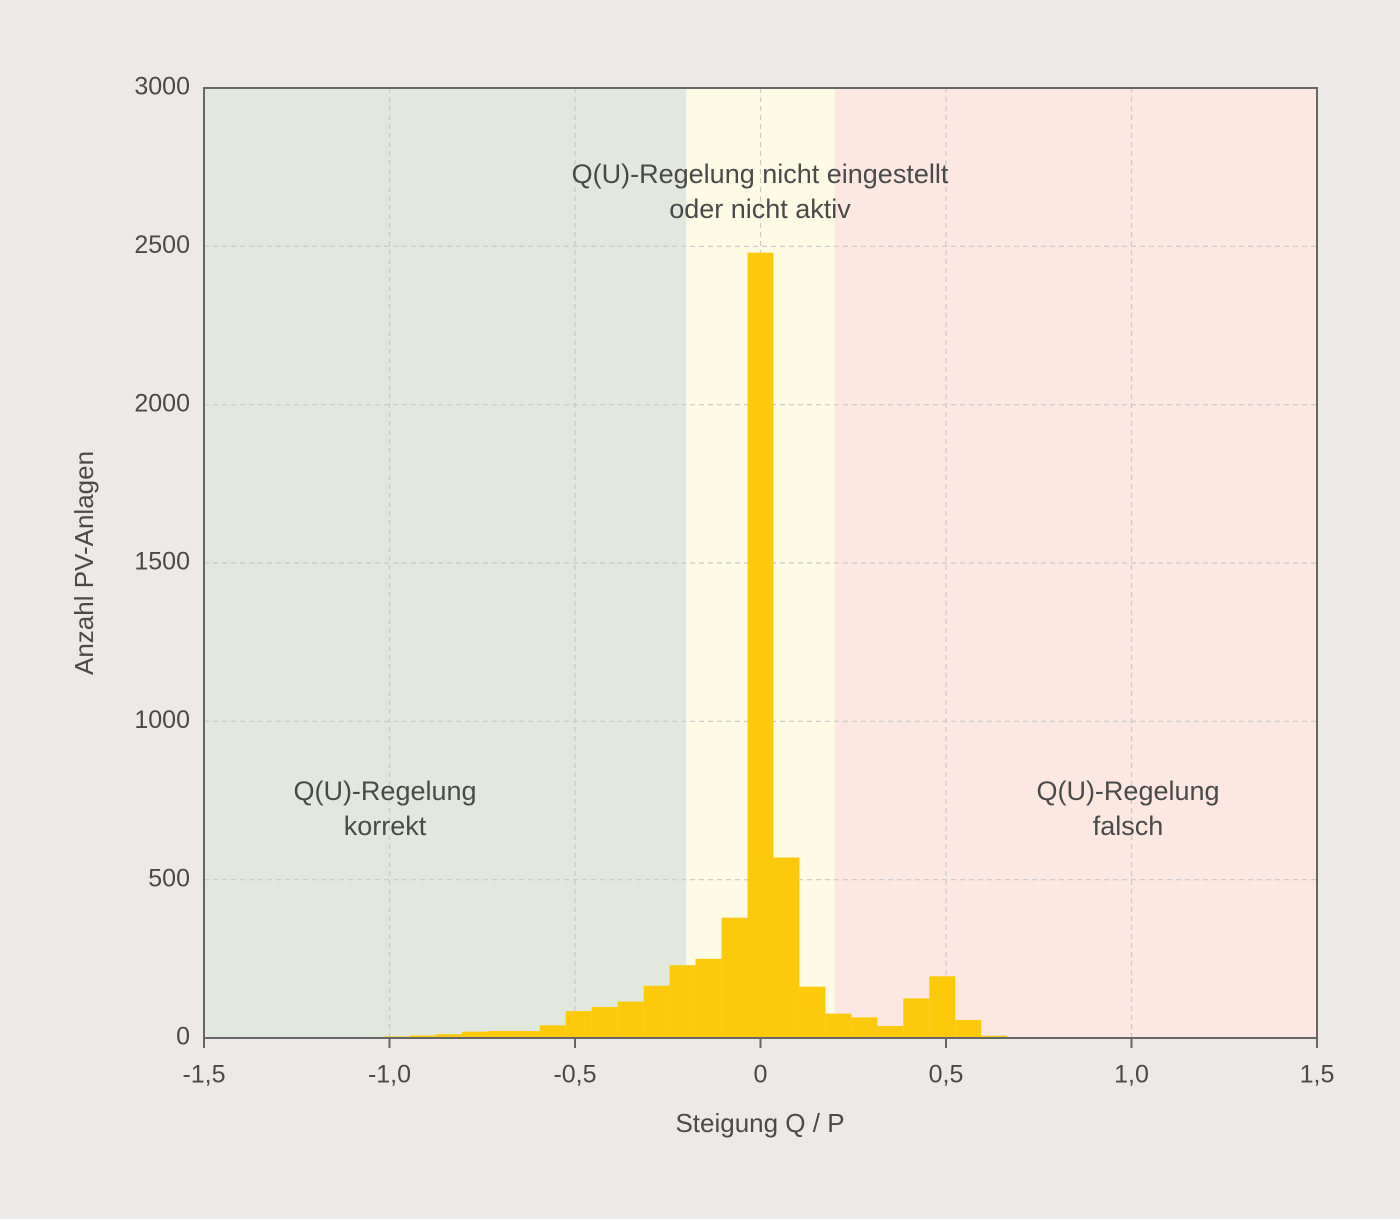  What do you see at coordinates (761, 1075) in the screenshot?
I see `x-tick-label: 0` at bounding box center [761, 1075].